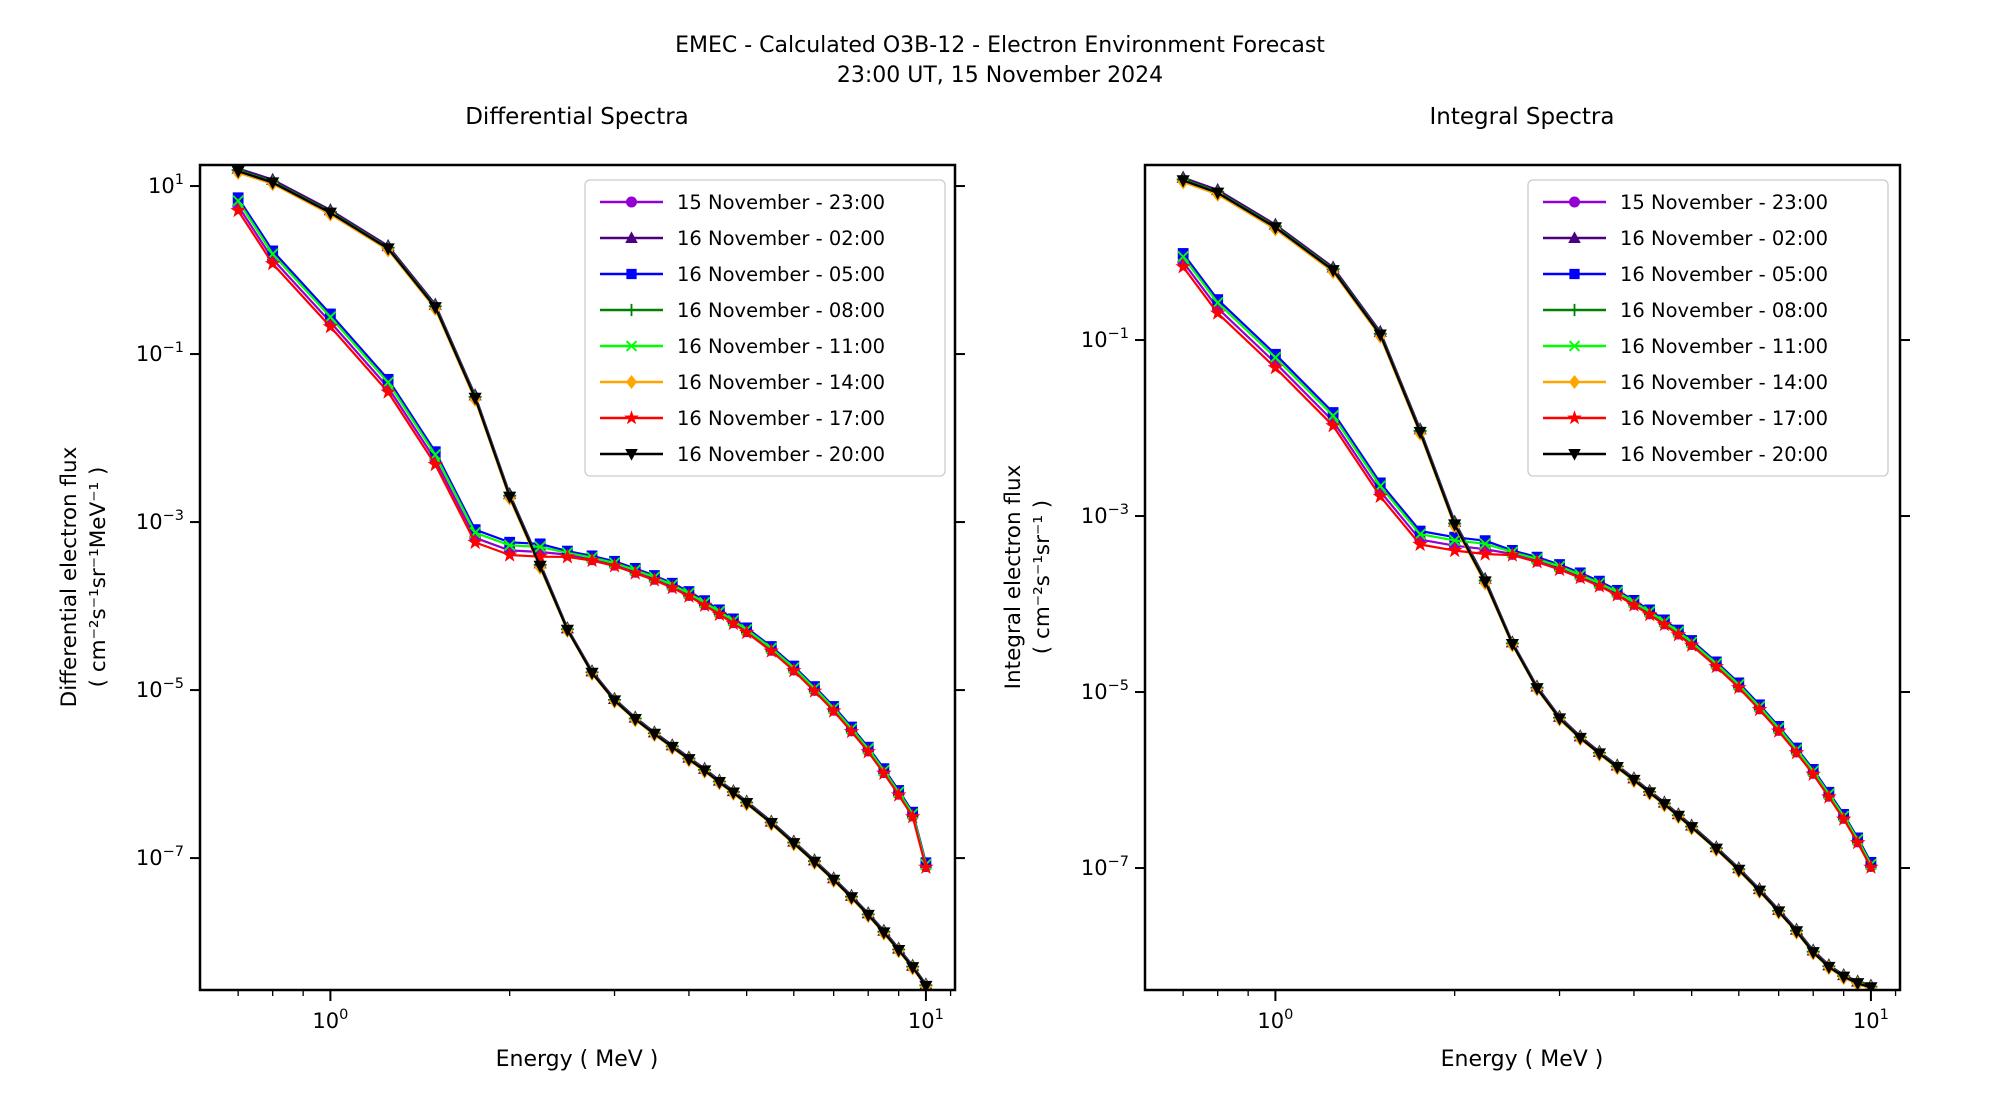 This screenshot has width=2000, height=1100. Describe the element at coordinates (1685, 274) in the screenshot. I see `legend-item: 16 November - 05:00` at that location.